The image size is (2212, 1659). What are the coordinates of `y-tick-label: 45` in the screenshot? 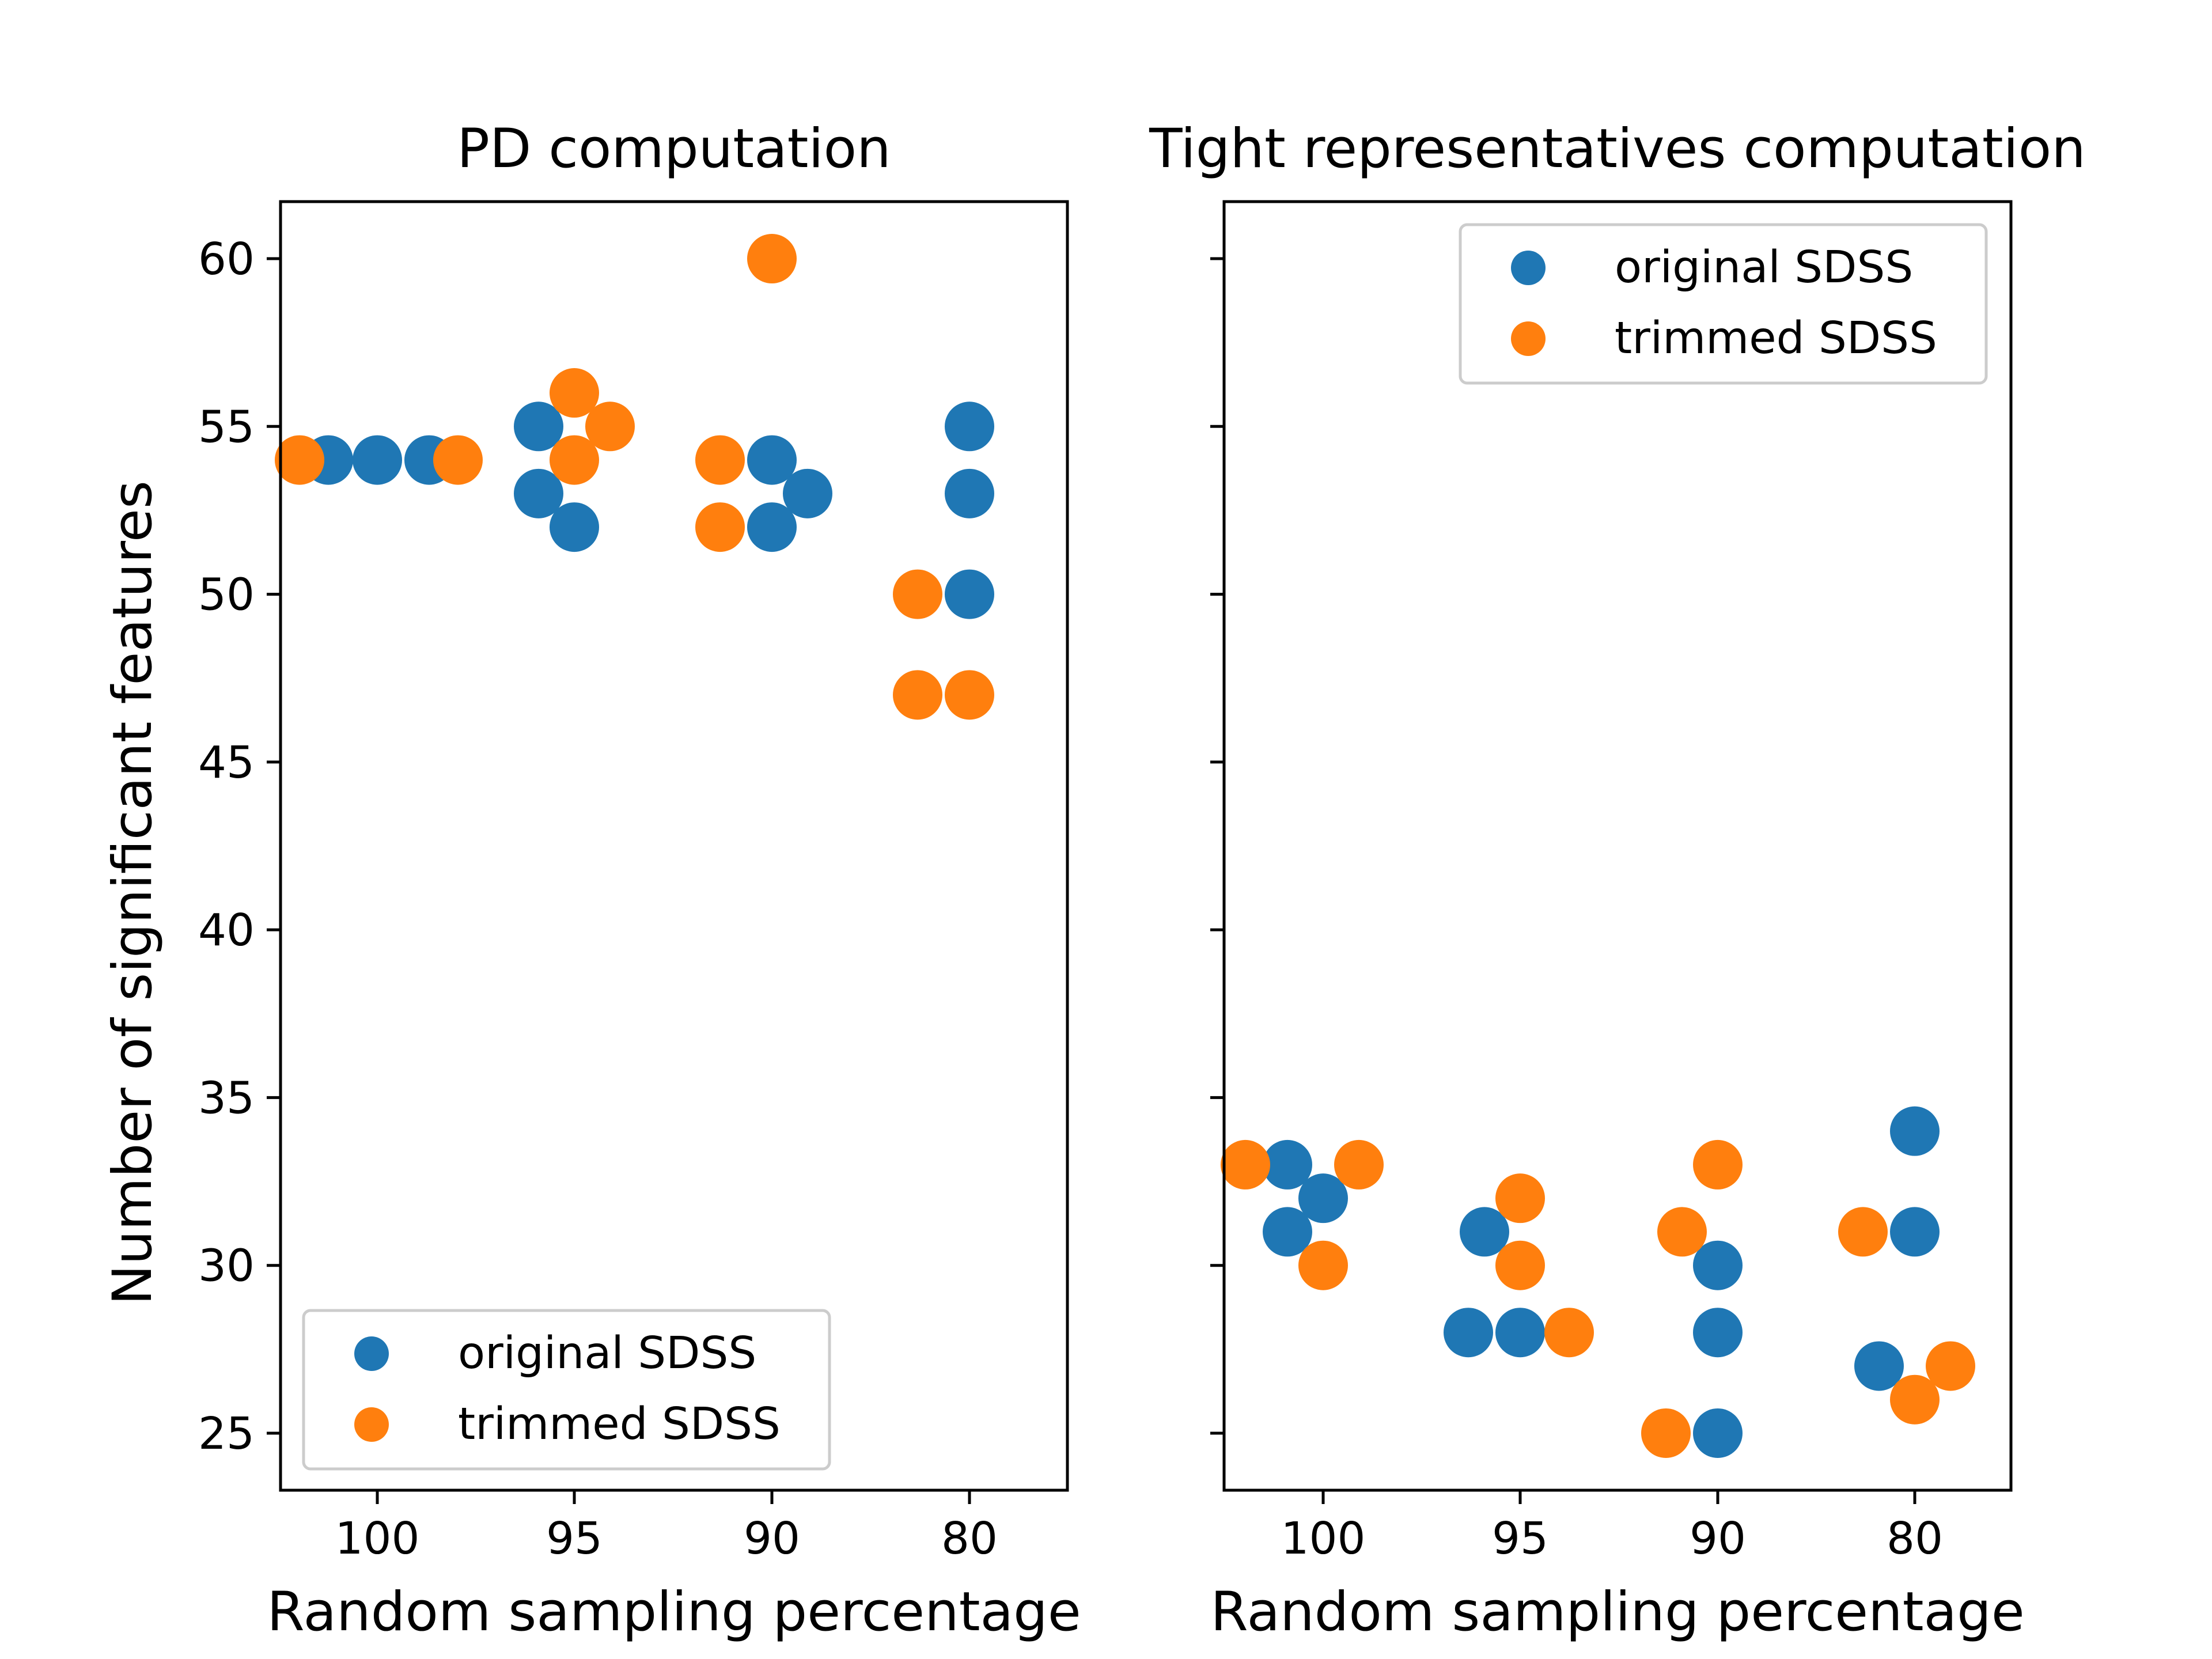 It's located at (226, 763).